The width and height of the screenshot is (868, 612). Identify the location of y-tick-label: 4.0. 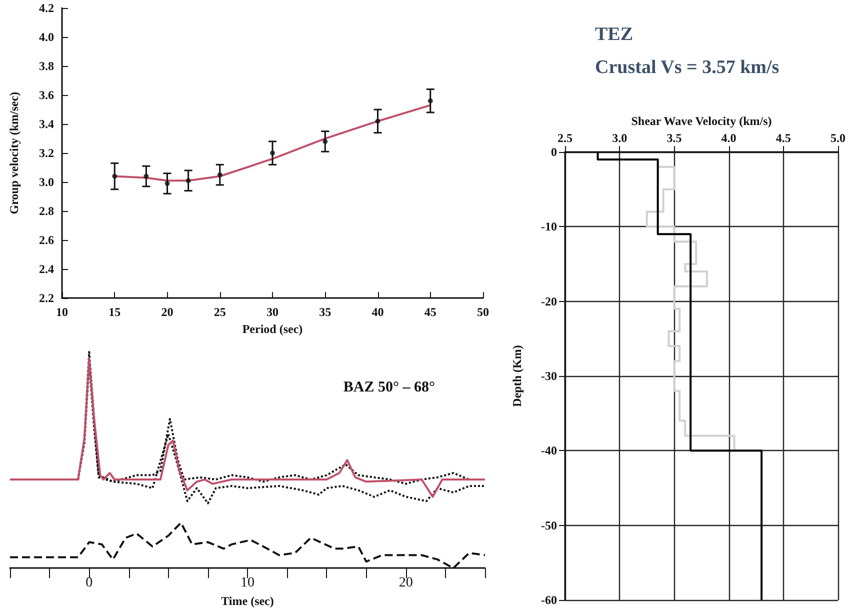
(46, 37).